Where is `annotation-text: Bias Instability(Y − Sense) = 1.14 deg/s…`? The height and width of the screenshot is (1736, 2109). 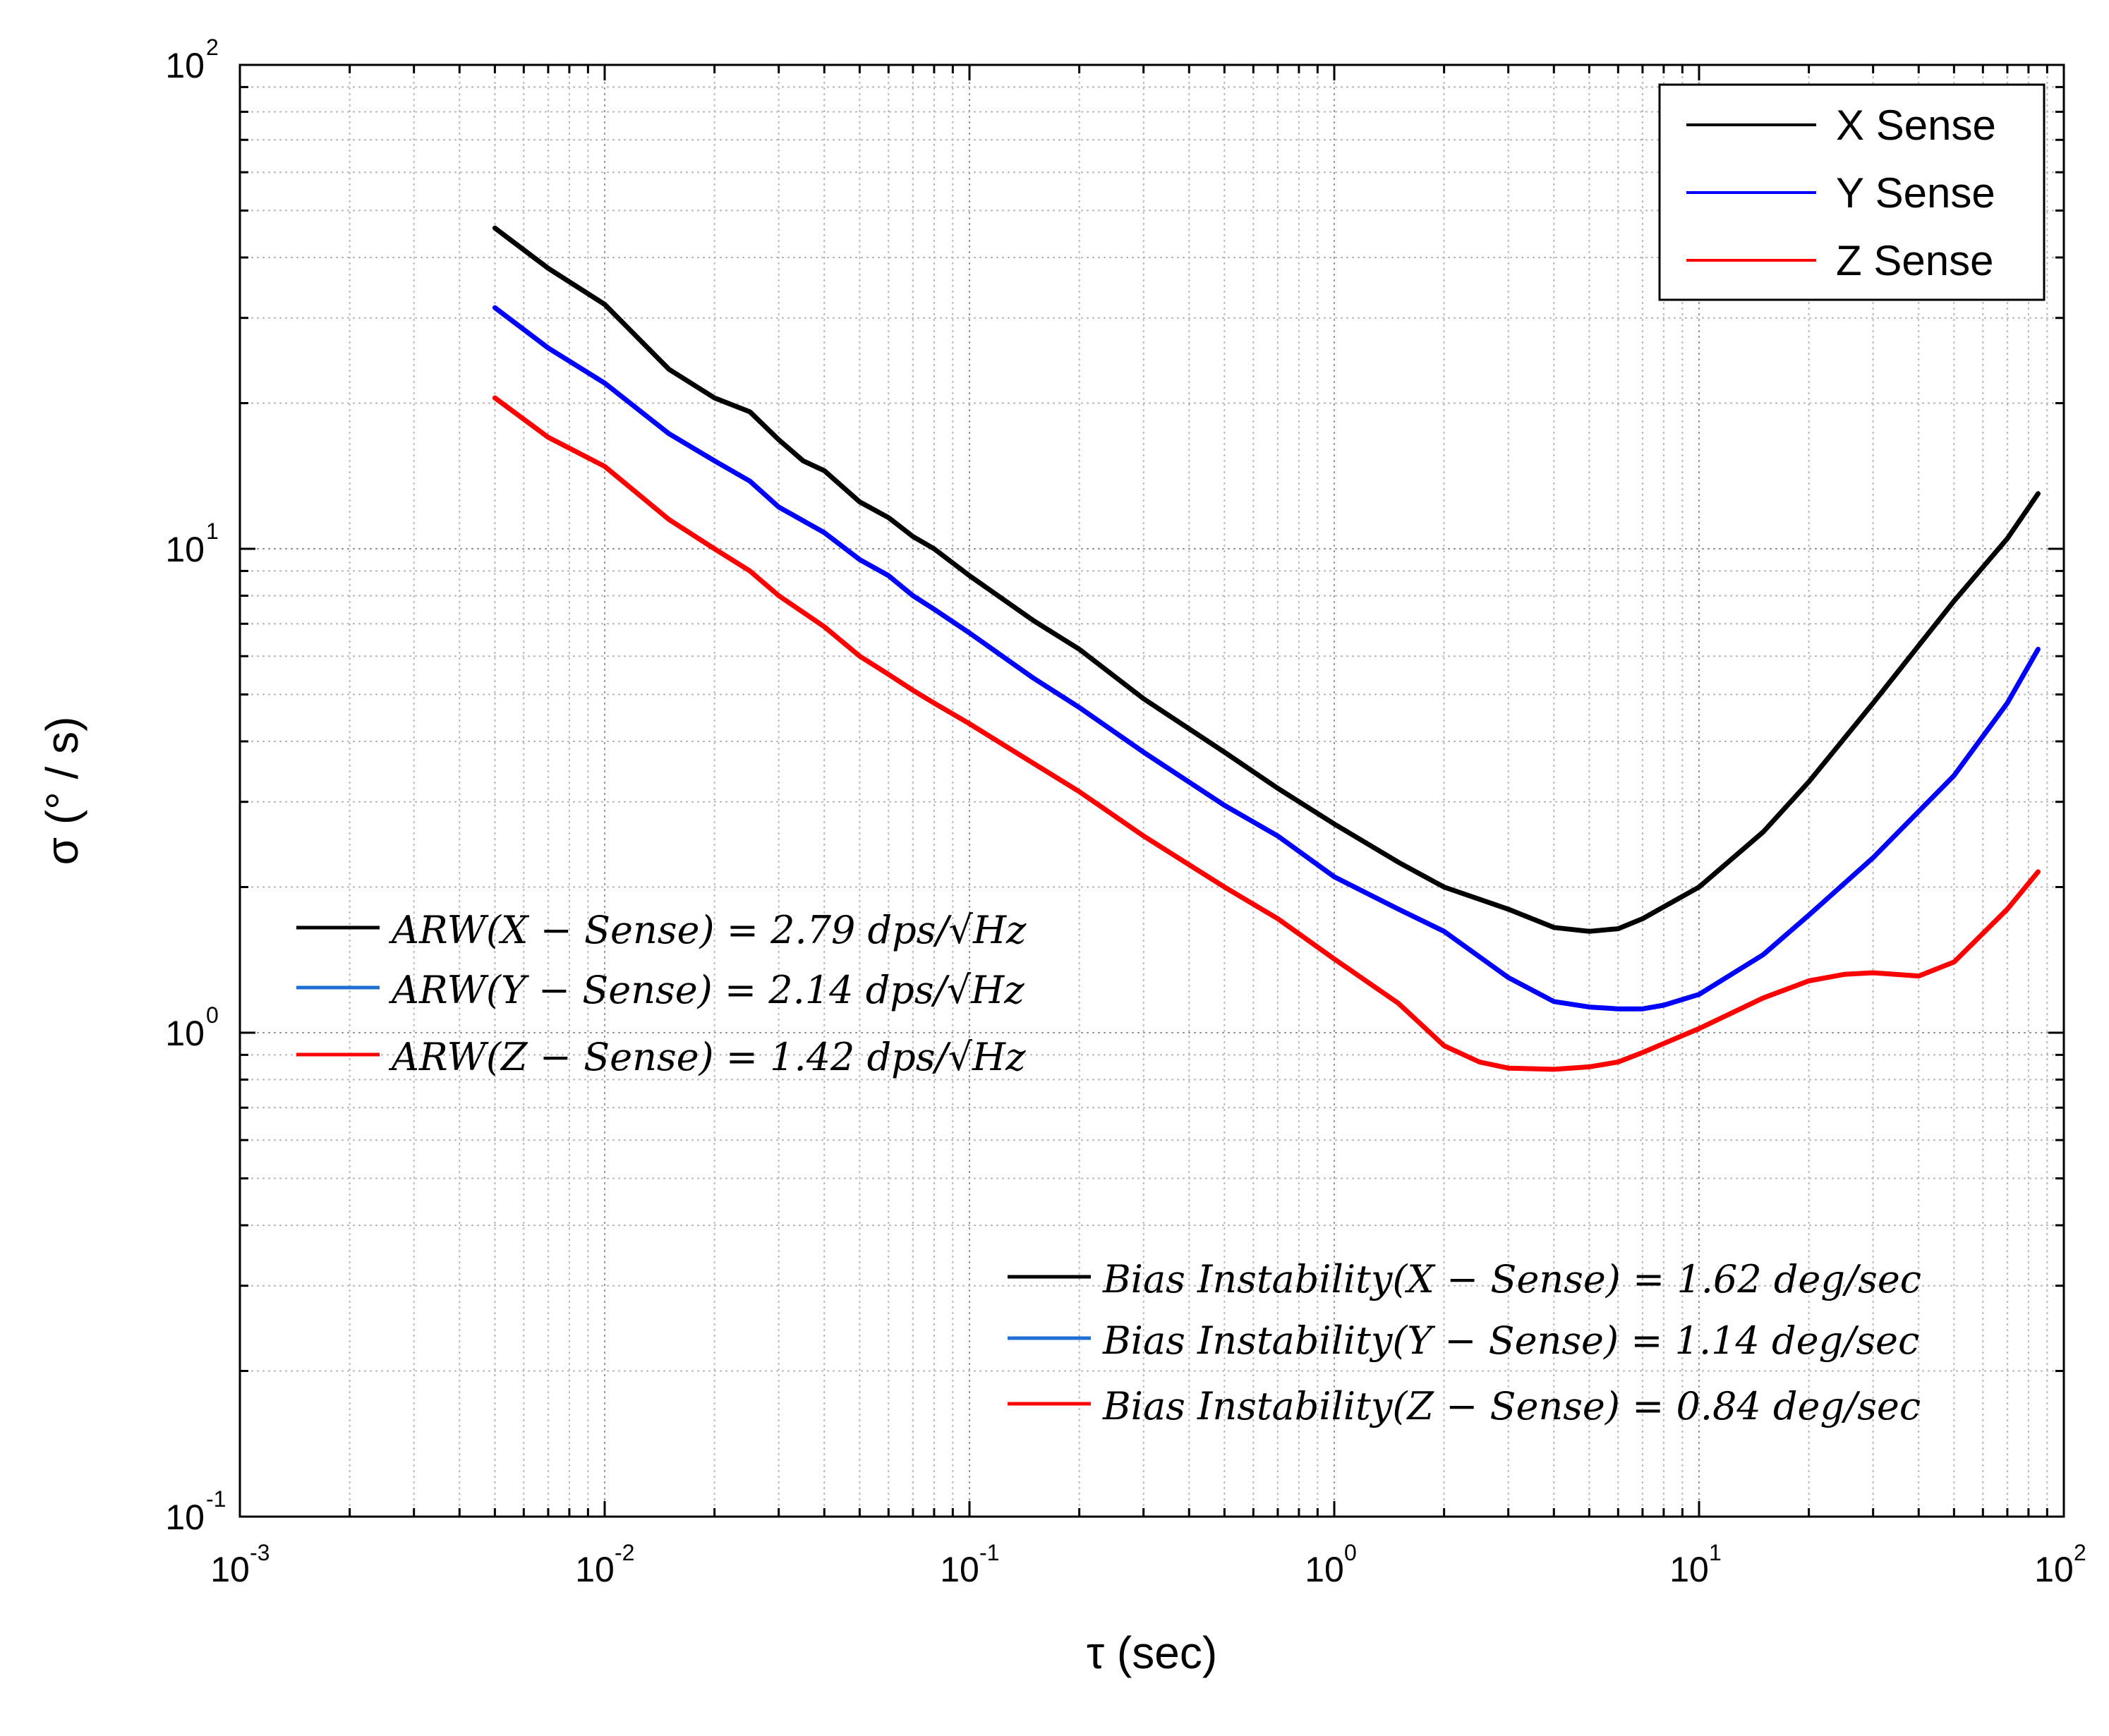
annotation-text: Bias Instability(Y − Sense) = 1.14 deg/s… is located at coordinates (1511, 1340).